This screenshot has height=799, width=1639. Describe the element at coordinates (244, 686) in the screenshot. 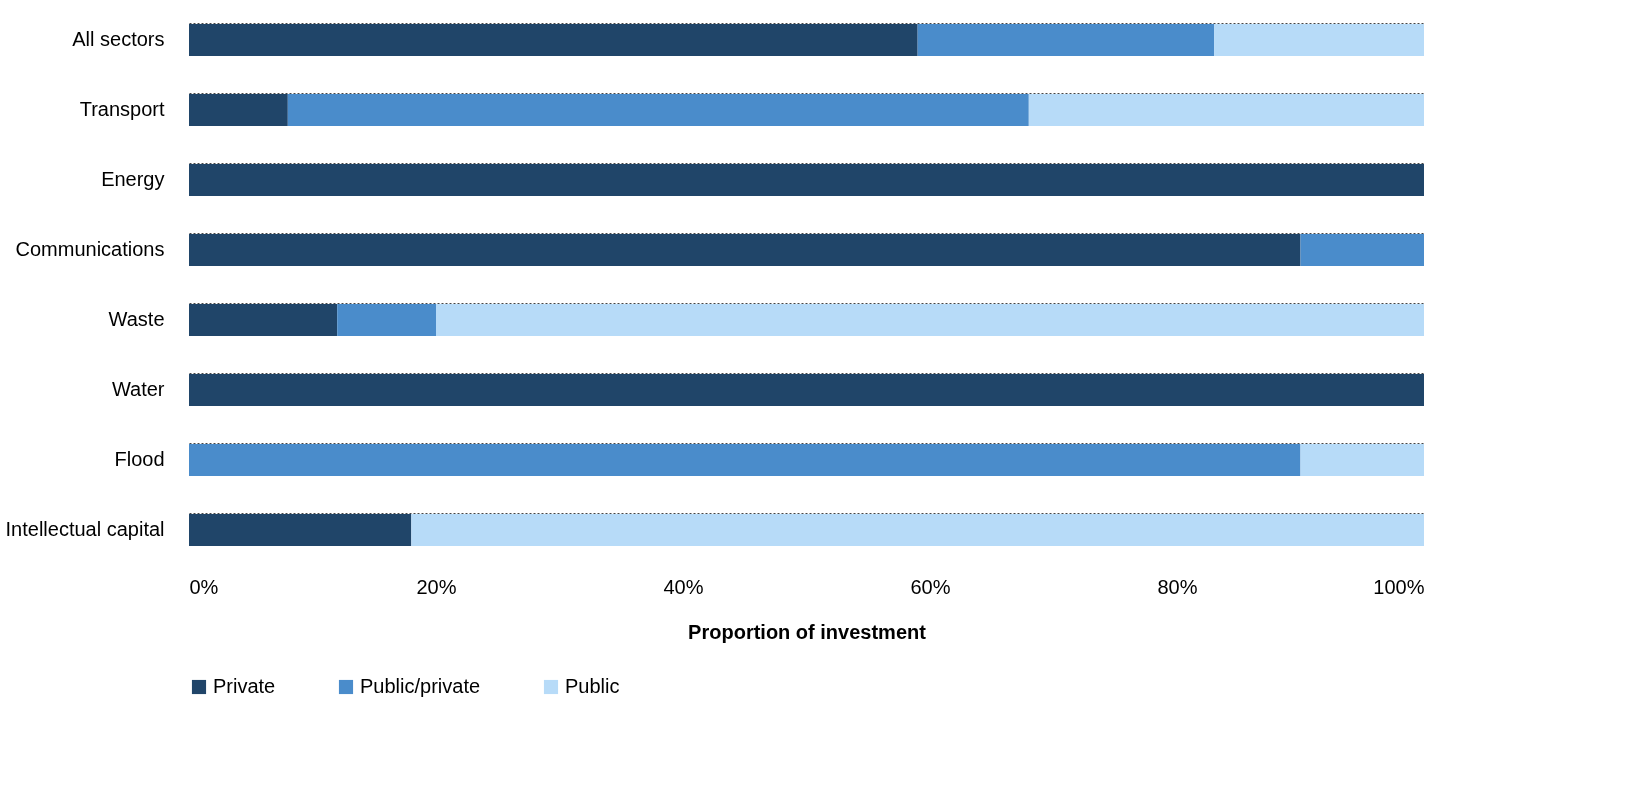

I see `legend-label: Private` at that location.